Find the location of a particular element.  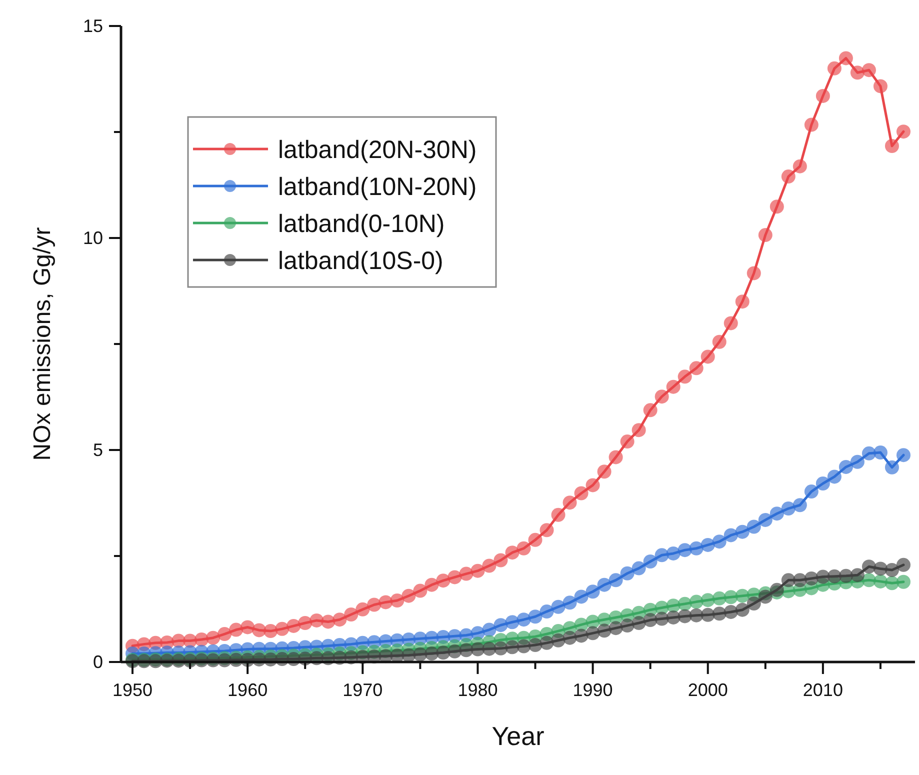

x-axis-title: Year is located at coordinates (518, 736).